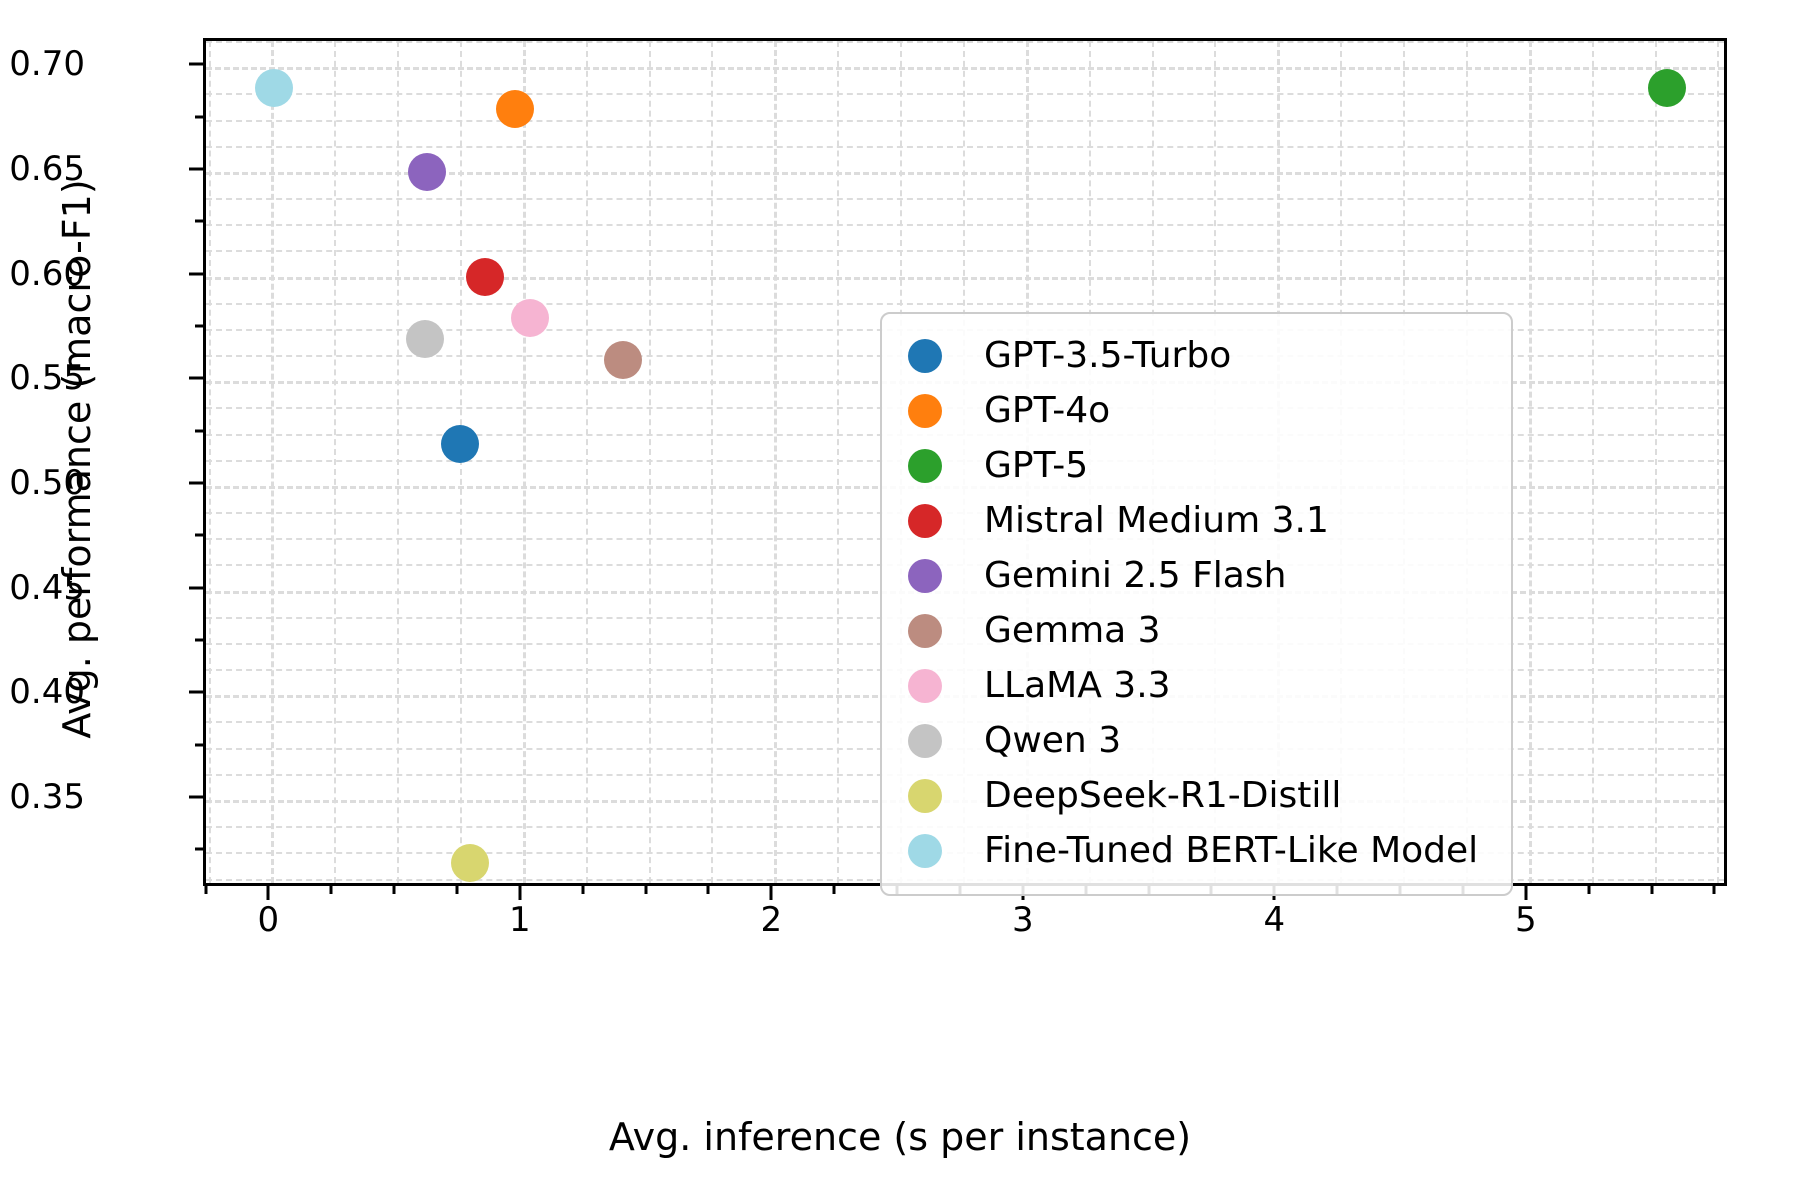 This screenshot has width=1800, height=1200. Describe the element at coordinates (1072, 630) in the screenshot. I see `legend-item-label: Gemma 3` at that location.